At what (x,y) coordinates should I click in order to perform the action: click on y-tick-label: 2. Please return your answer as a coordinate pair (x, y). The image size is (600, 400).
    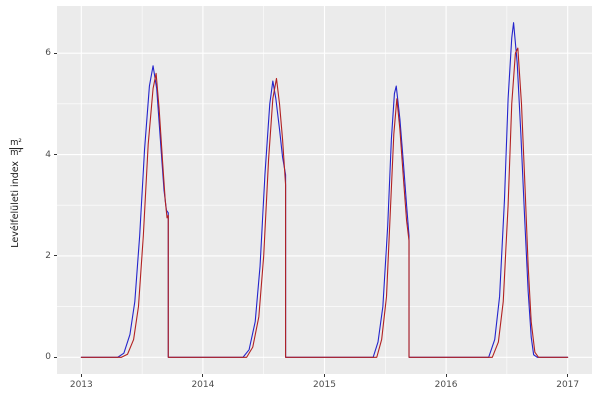
    Looking at the image, I should click on (48, 255).